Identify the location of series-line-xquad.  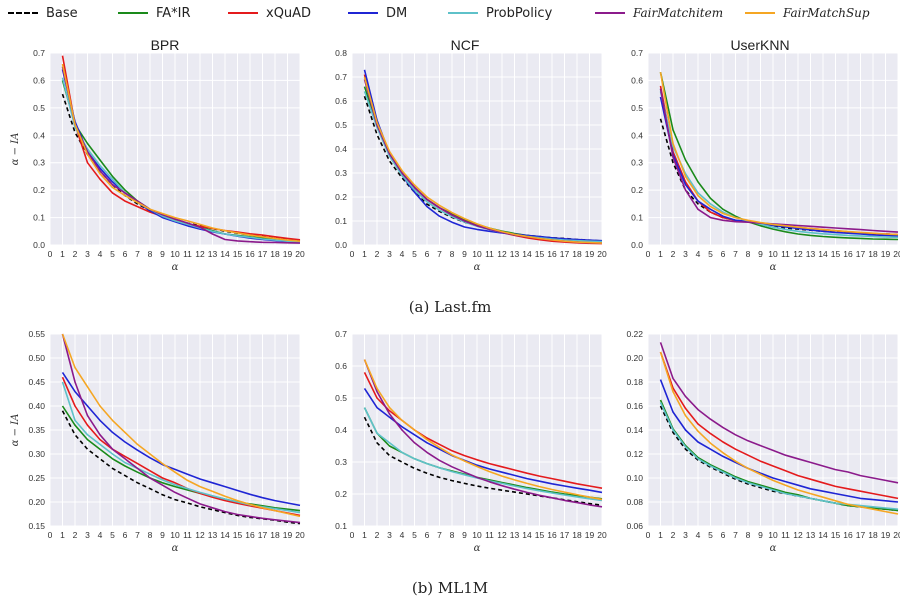
(779, 425).